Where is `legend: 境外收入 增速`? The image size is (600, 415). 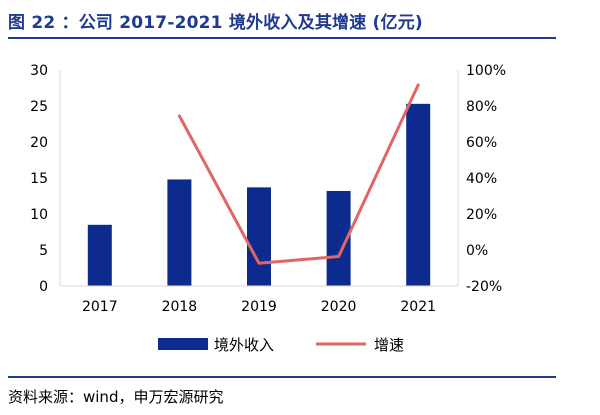
legend: 境外收入 增速 is located at coordinates (281, 345).